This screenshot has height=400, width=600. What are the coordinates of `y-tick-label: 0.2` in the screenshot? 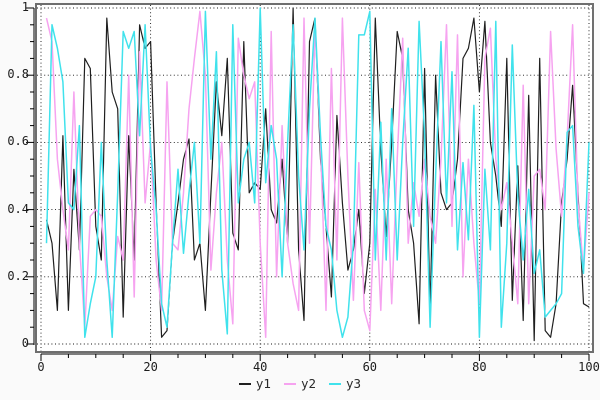 It's located at (18, 275).